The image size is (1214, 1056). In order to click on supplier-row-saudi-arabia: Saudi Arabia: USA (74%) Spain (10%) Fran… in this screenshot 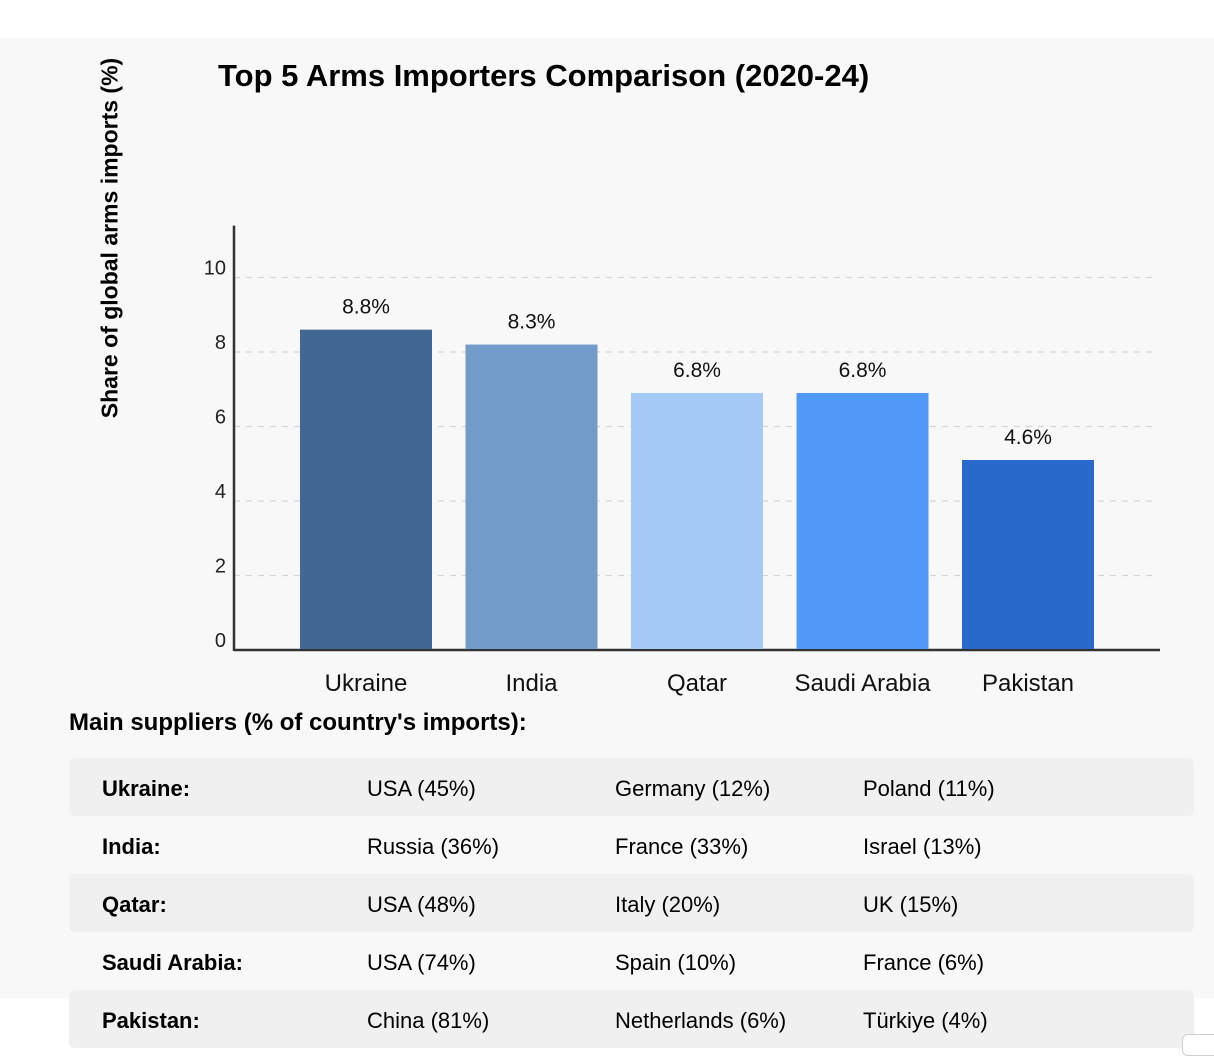, I will do `click(631, 961)`.